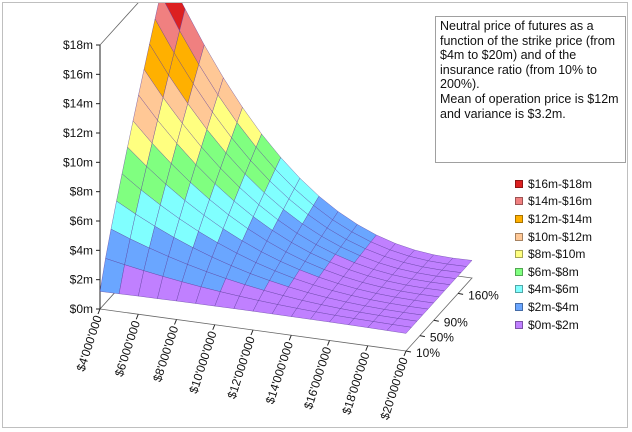  I want to click on legend-item: $10m-$12m, so click(571, 237).